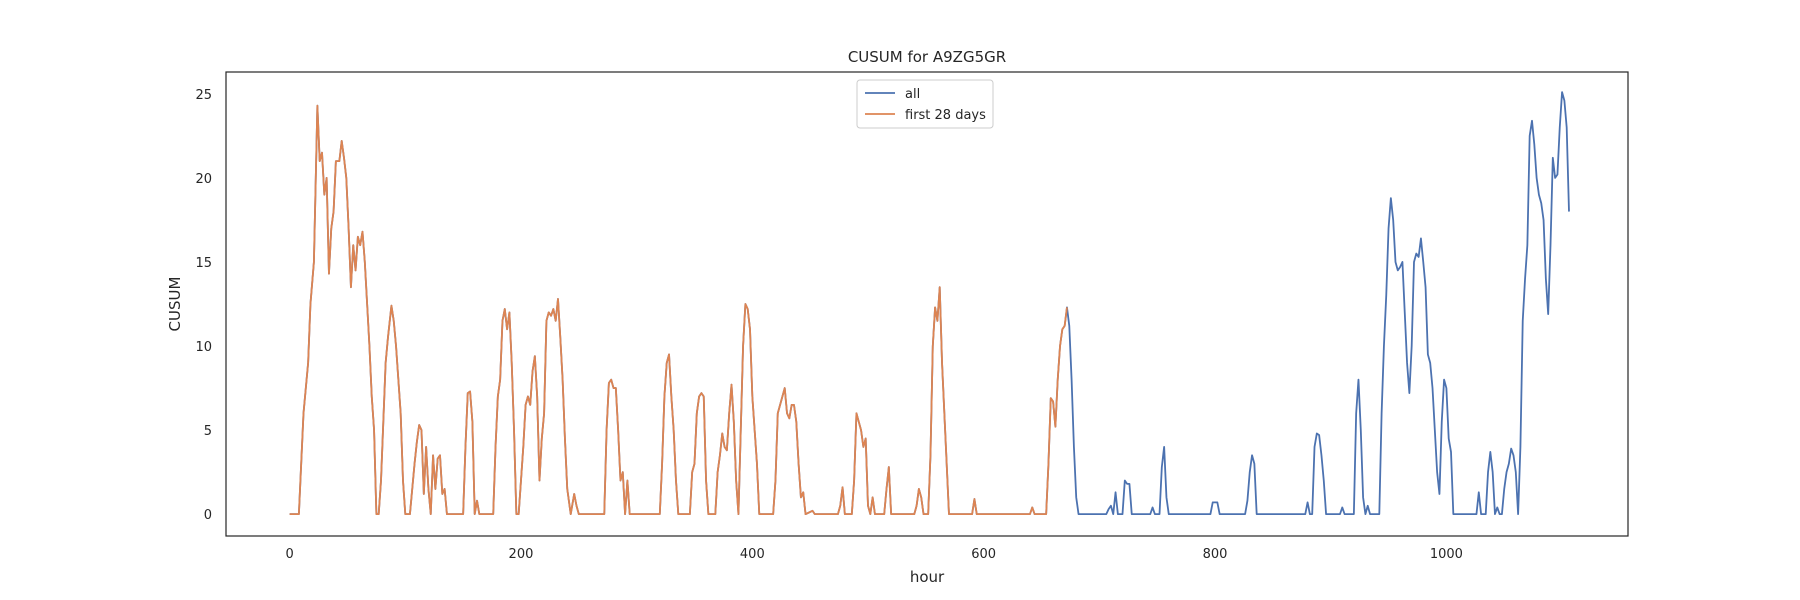 This screenshot has height=600, width=1800. I want to click on x-tick-label: 600, so click(983, 554).